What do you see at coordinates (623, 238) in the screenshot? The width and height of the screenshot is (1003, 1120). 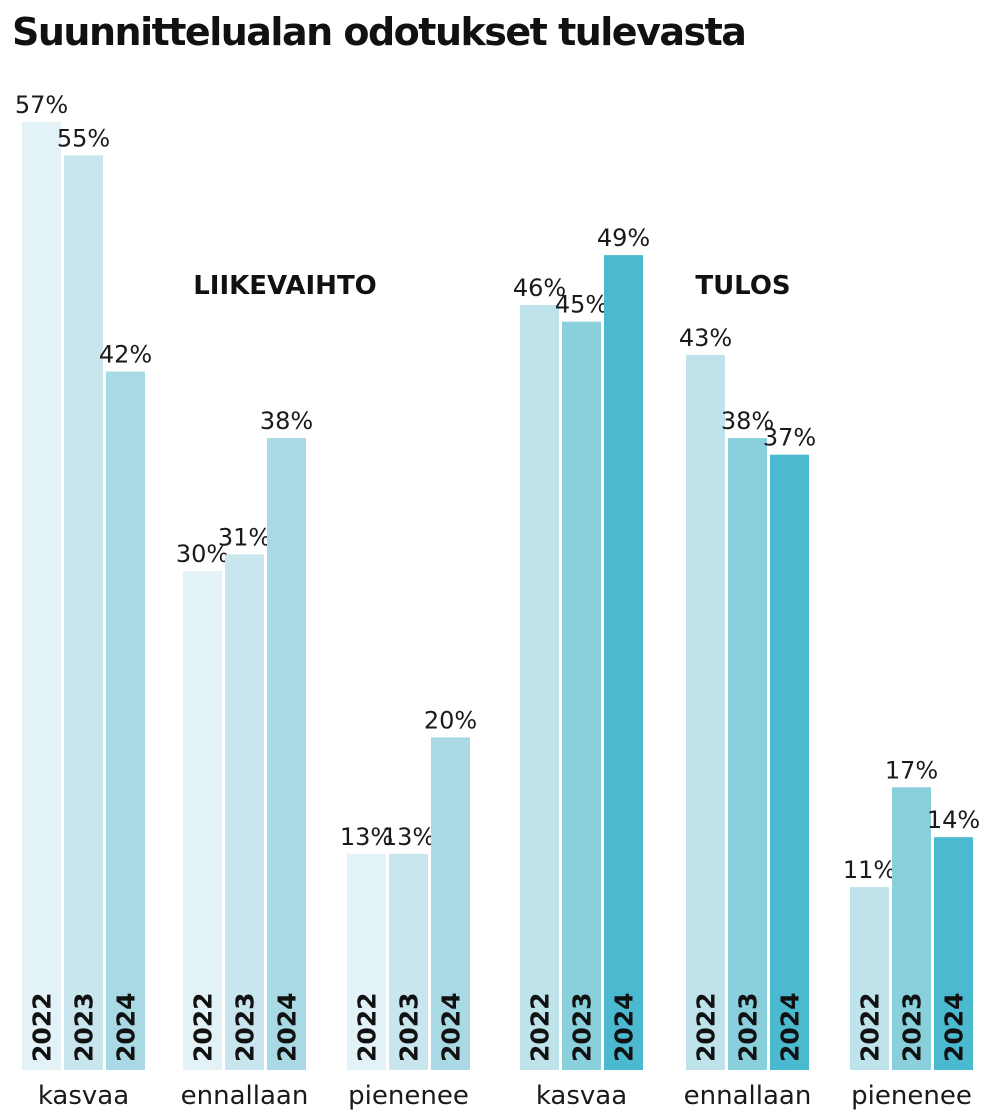 I see `value-label: 49%` at bounding box center [623, 238].